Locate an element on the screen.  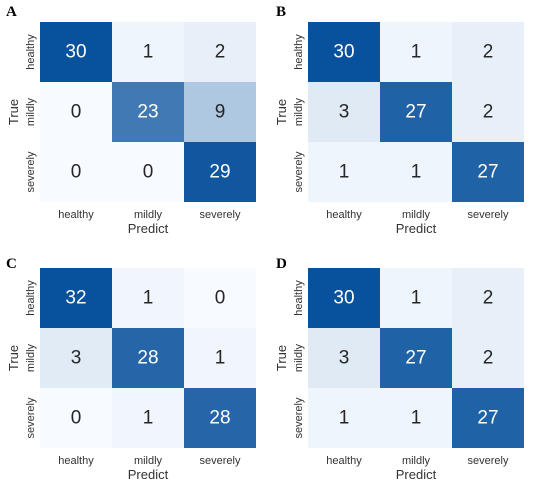
cell-value: 23 is located at coordinates (147, 112).